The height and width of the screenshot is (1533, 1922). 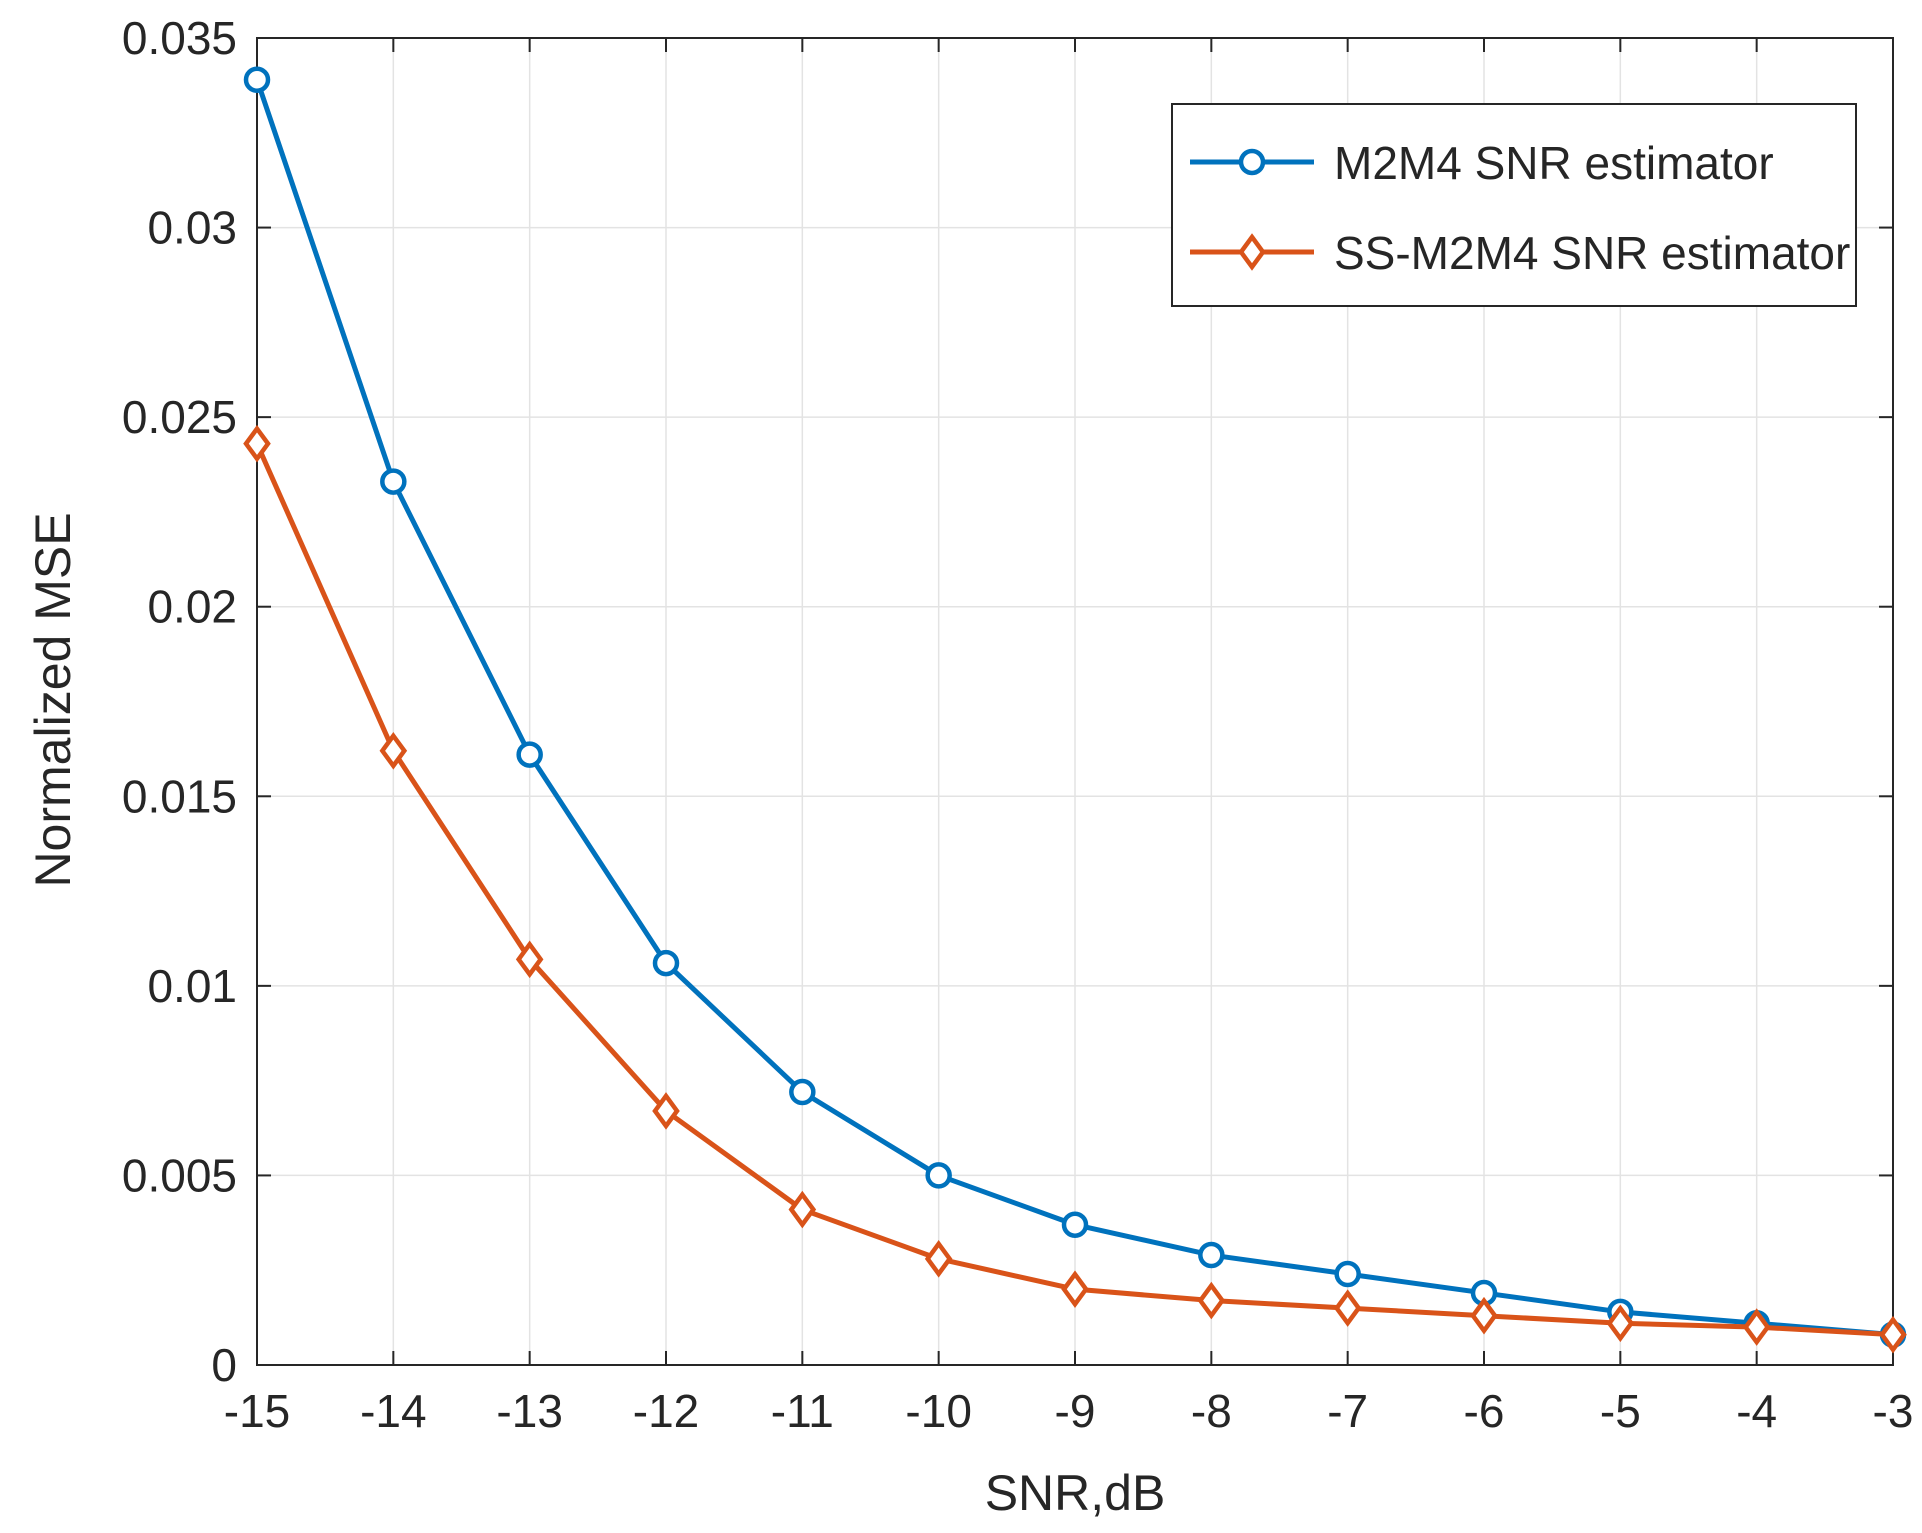 What do you see at coordinates (802, 1411) in the screenshot?
I see `x-tick-label: -11` at bounding box center [802, 1411].